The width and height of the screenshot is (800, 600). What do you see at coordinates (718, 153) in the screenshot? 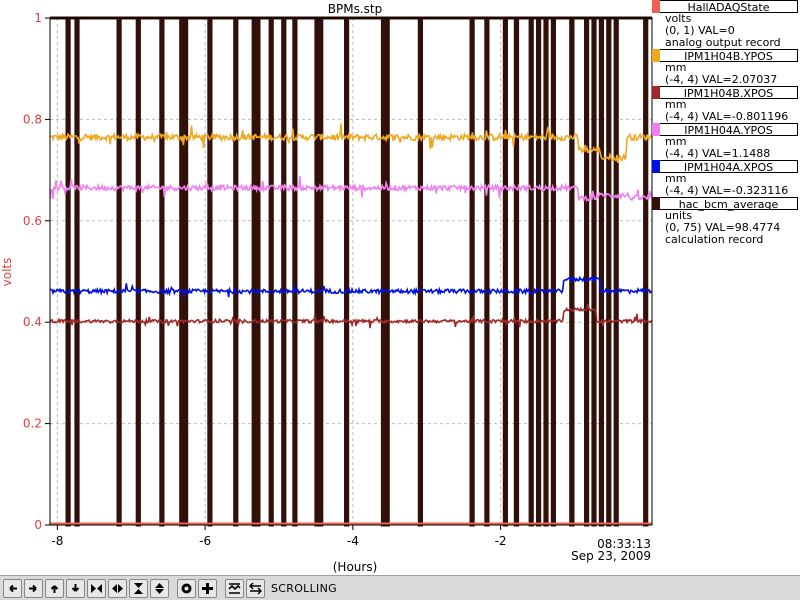
I see `legend-range-val-3: (-4, 4) VAL=1.1488` at bounding box center [718, 153].